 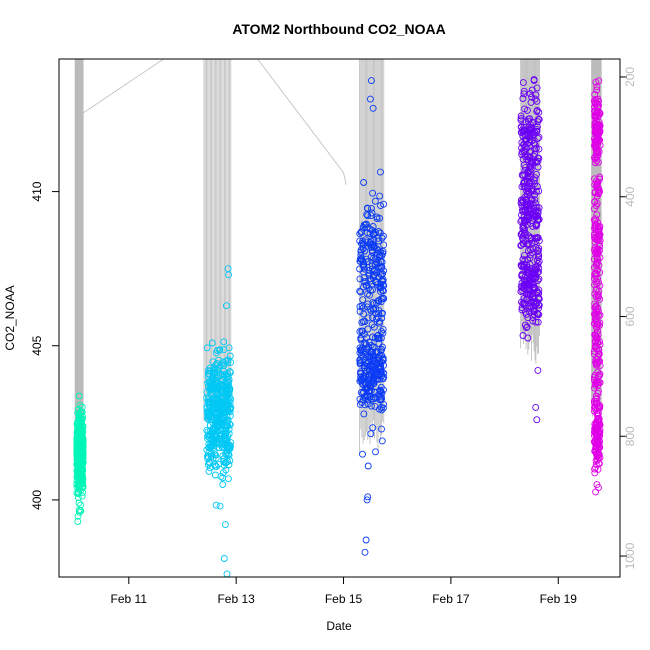 I want to click on right-tick-label: 800, so click(x=630, y=436).